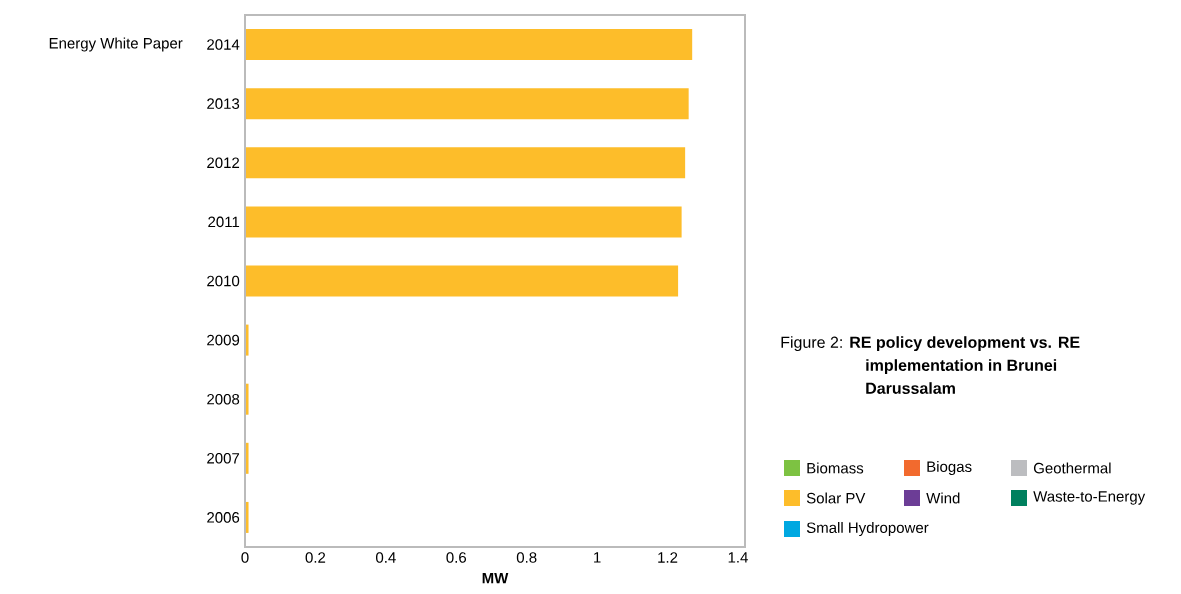  Describe the element at coordinates (1089, 498) in the screenshot. I see `legend-label: Waste-to-Energy` at that location.